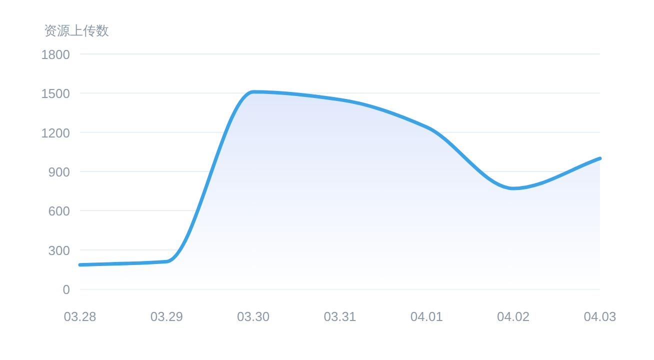 This screenshot has height=360, width=654. What do you see at coordinates (55, 132) in the screenshot?
I see `y-tick-label: 1200` at bounding box center [55, 132].